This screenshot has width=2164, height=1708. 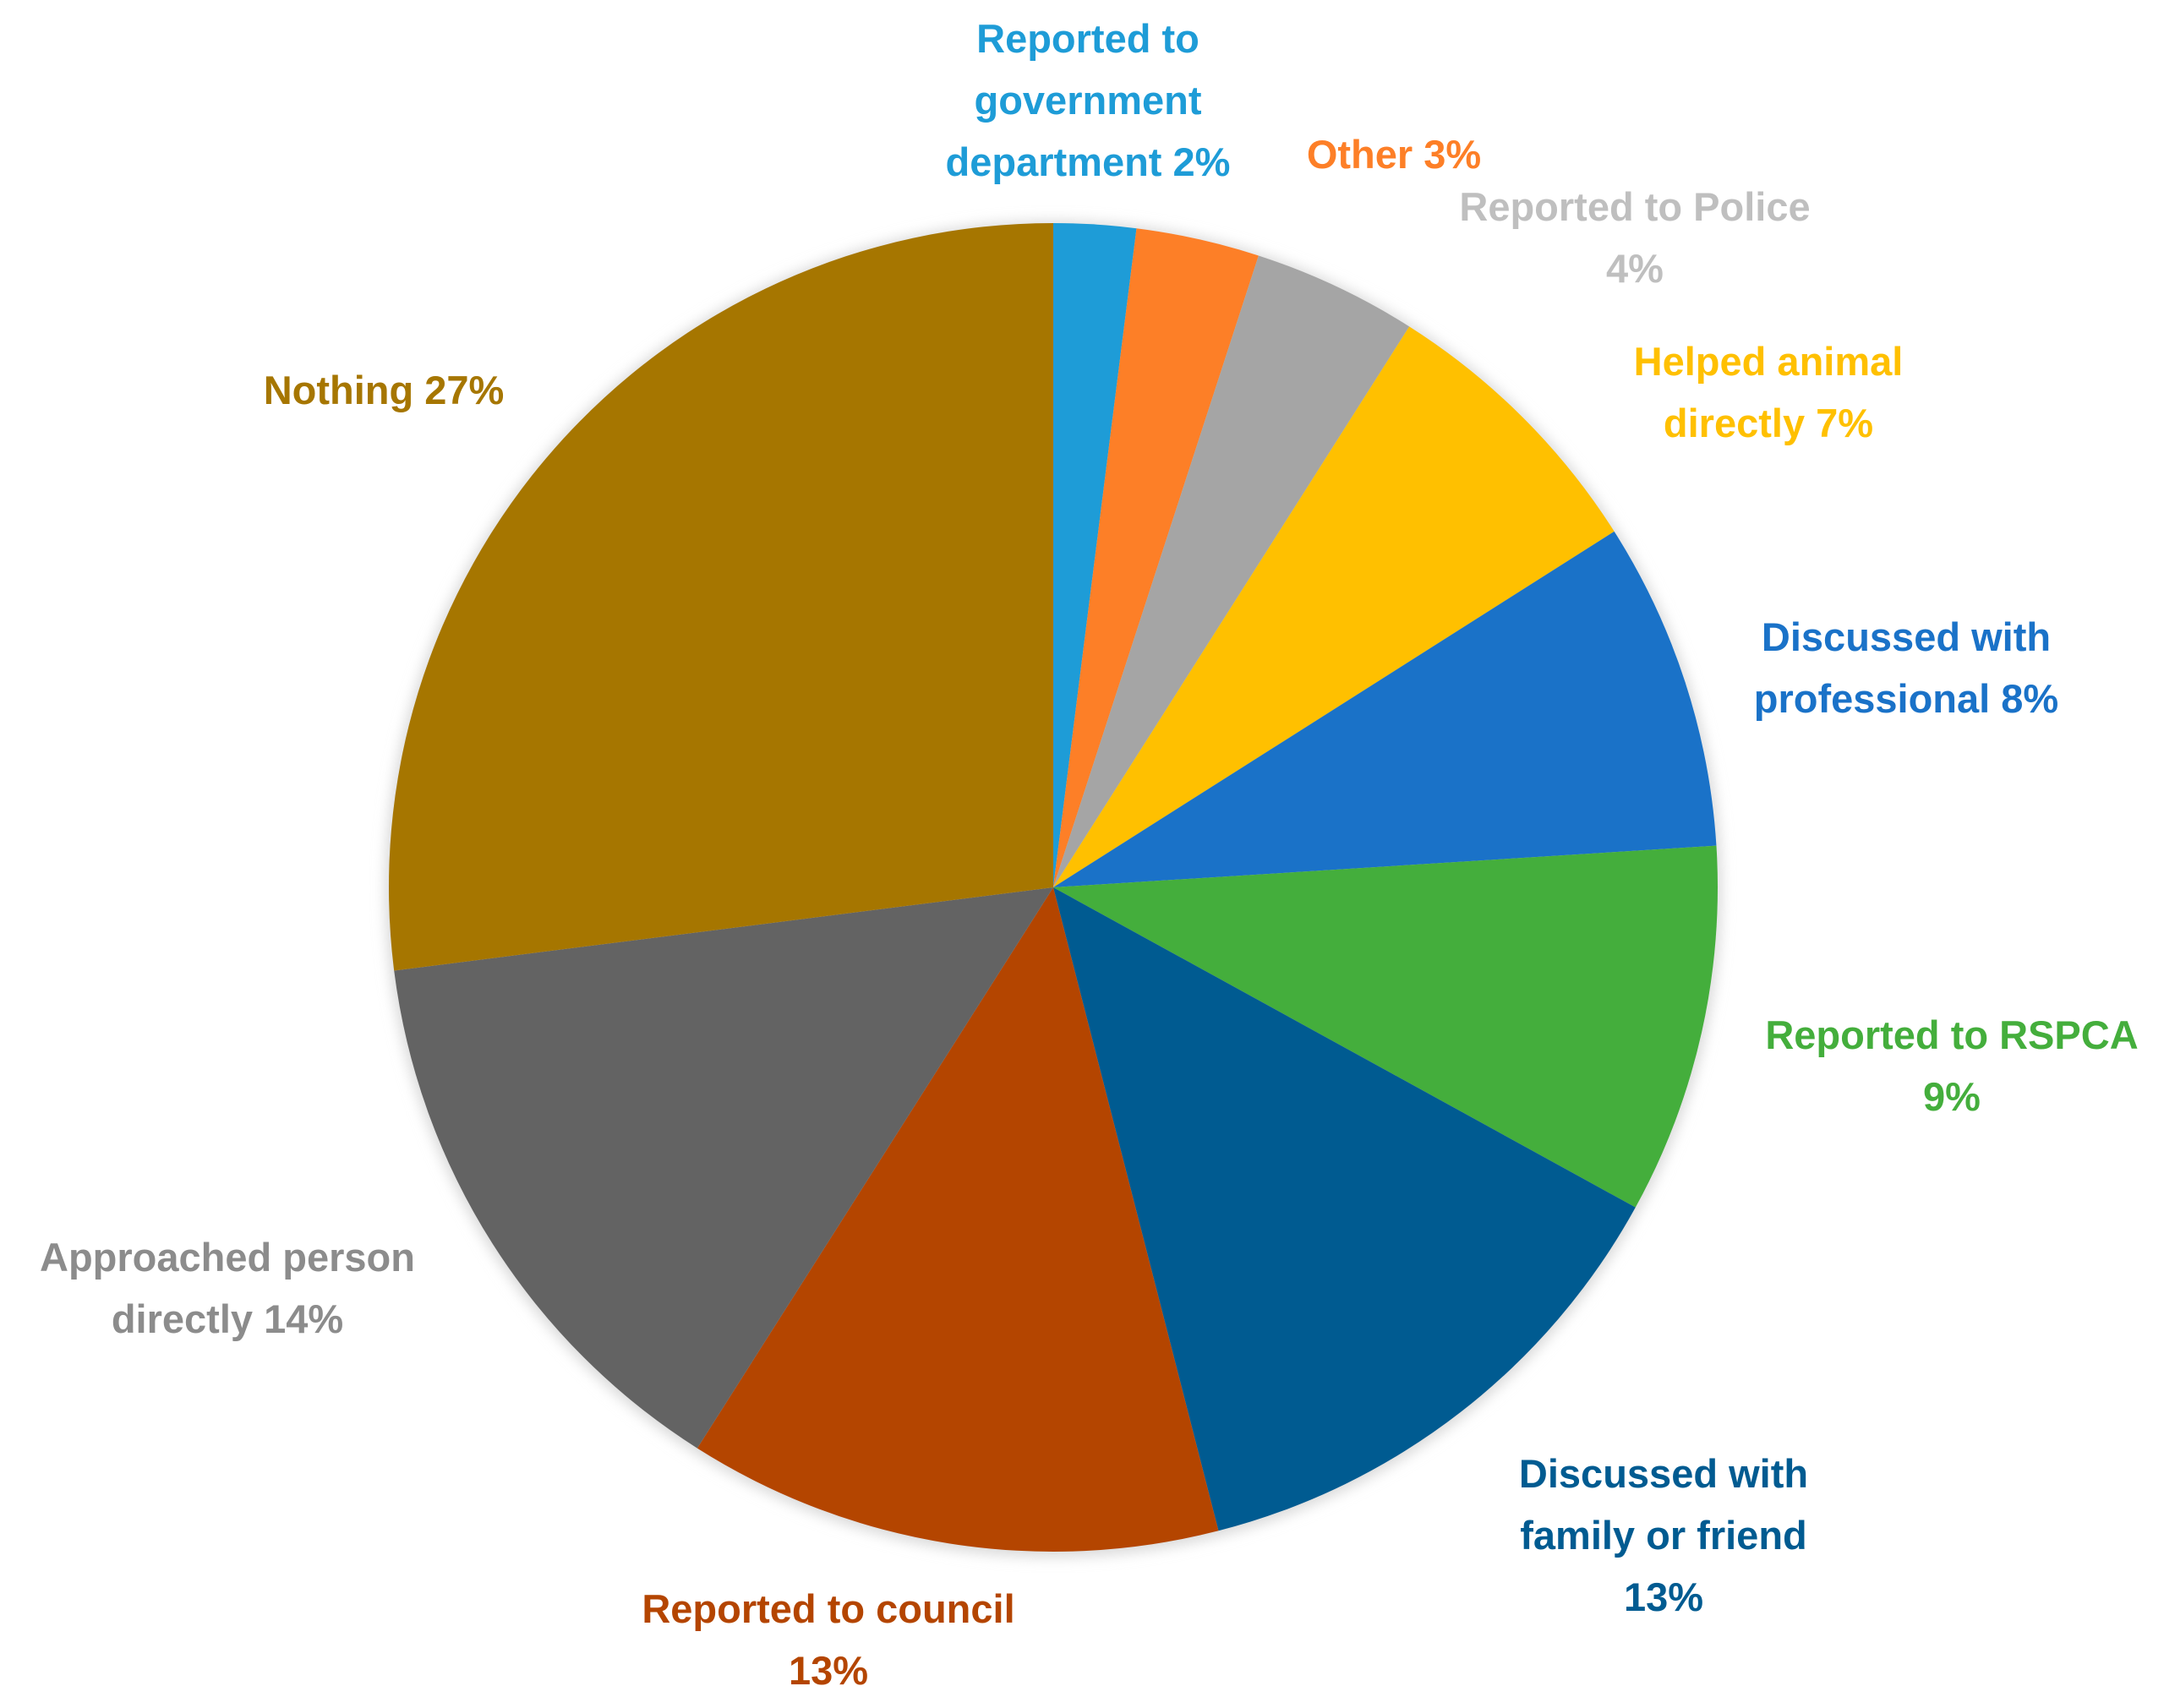 I want to click on data-label: Reported to council 13%, so click(x=828, y=1639).